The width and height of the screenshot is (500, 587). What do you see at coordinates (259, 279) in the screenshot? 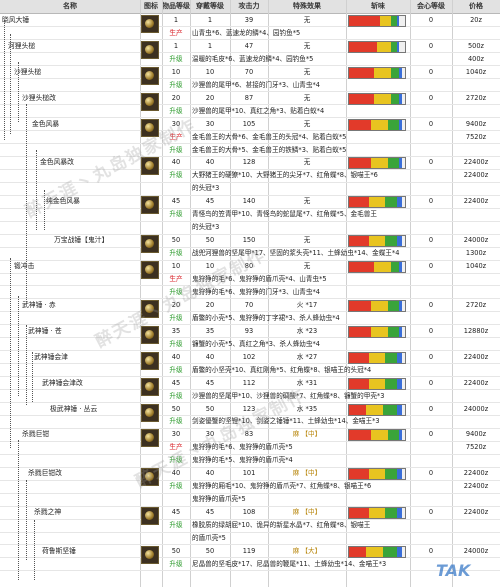
I see `materials-text: 鬼狩狰的毛*6、鬼狩狰的盾爪壳*4、山青虫*5` at bounding box center [259, 279].